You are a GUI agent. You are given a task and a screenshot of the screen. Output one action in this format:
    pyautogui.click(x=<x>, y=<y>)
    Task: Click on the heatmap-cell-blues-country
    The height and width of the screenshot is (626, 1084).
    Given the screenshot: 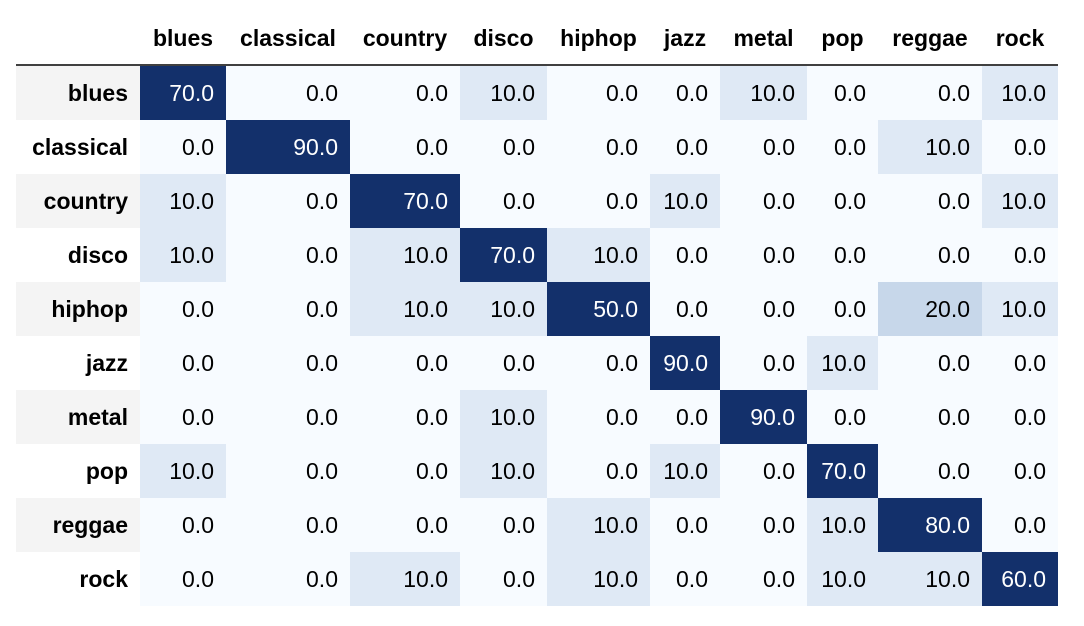 What is the action you would take?
    pyautogui.click(x=405, y=93)
    